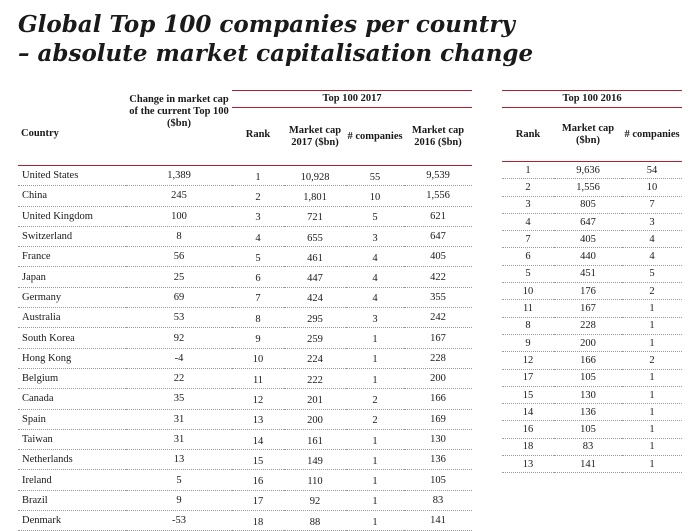  I want to click on cell-companies-2016: 10, so click(652, 187).